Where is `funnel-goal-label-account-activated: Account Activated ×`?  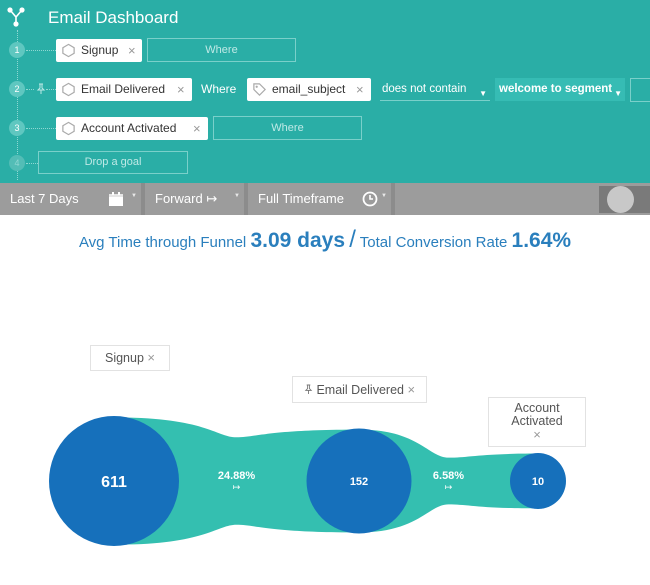
funnel-goal-label-account-activated: Account Activated × is located at coordinates (537, 422).